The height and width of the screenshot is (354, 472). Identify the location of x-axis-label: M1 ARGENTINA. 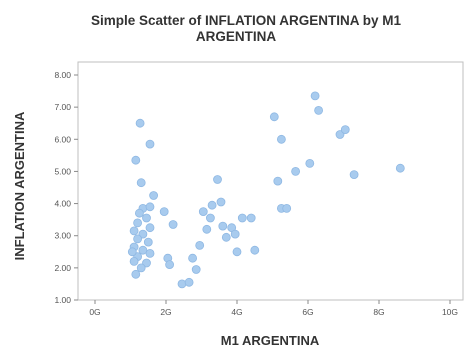
(270, 340).